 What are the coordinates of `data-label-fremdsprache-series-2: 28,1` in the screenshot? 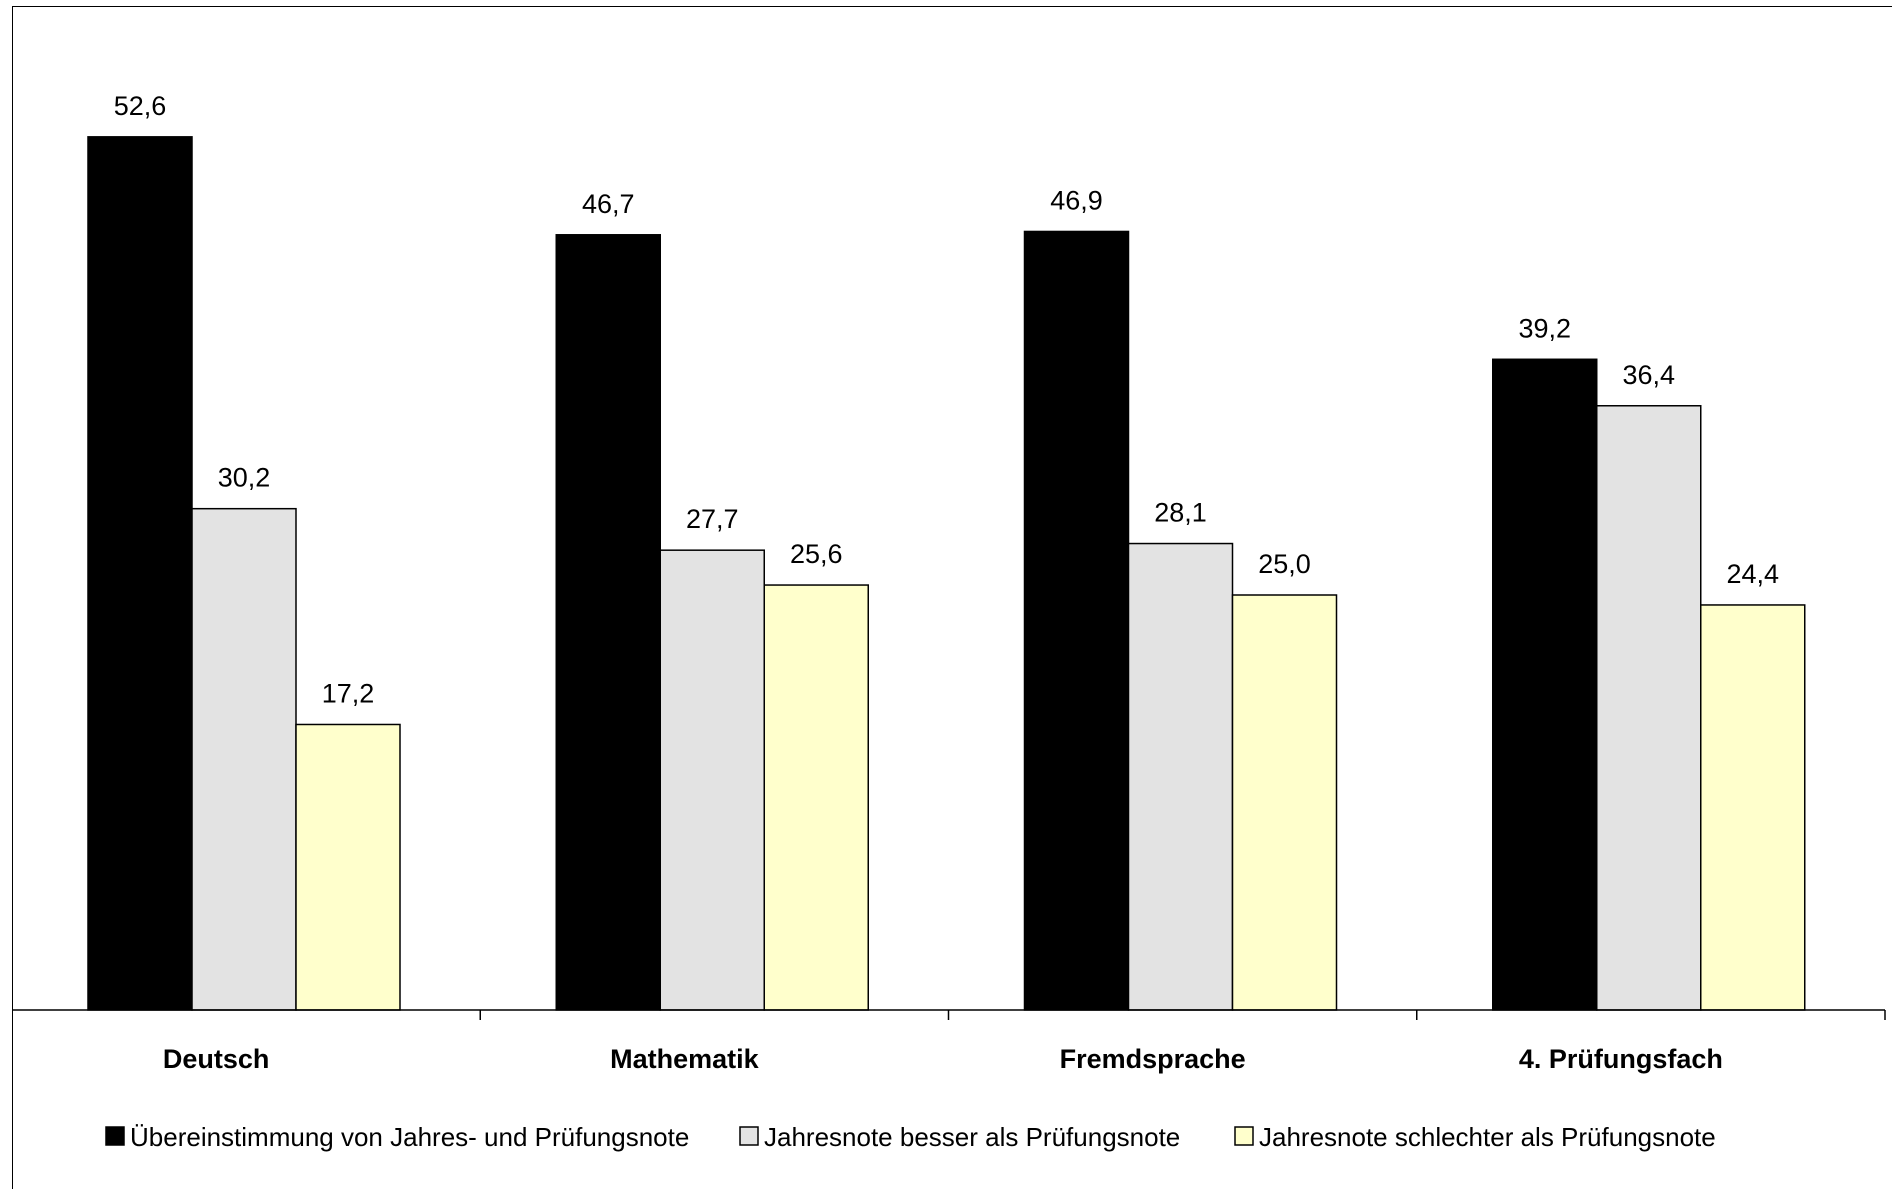 It's located at (1180, 513).